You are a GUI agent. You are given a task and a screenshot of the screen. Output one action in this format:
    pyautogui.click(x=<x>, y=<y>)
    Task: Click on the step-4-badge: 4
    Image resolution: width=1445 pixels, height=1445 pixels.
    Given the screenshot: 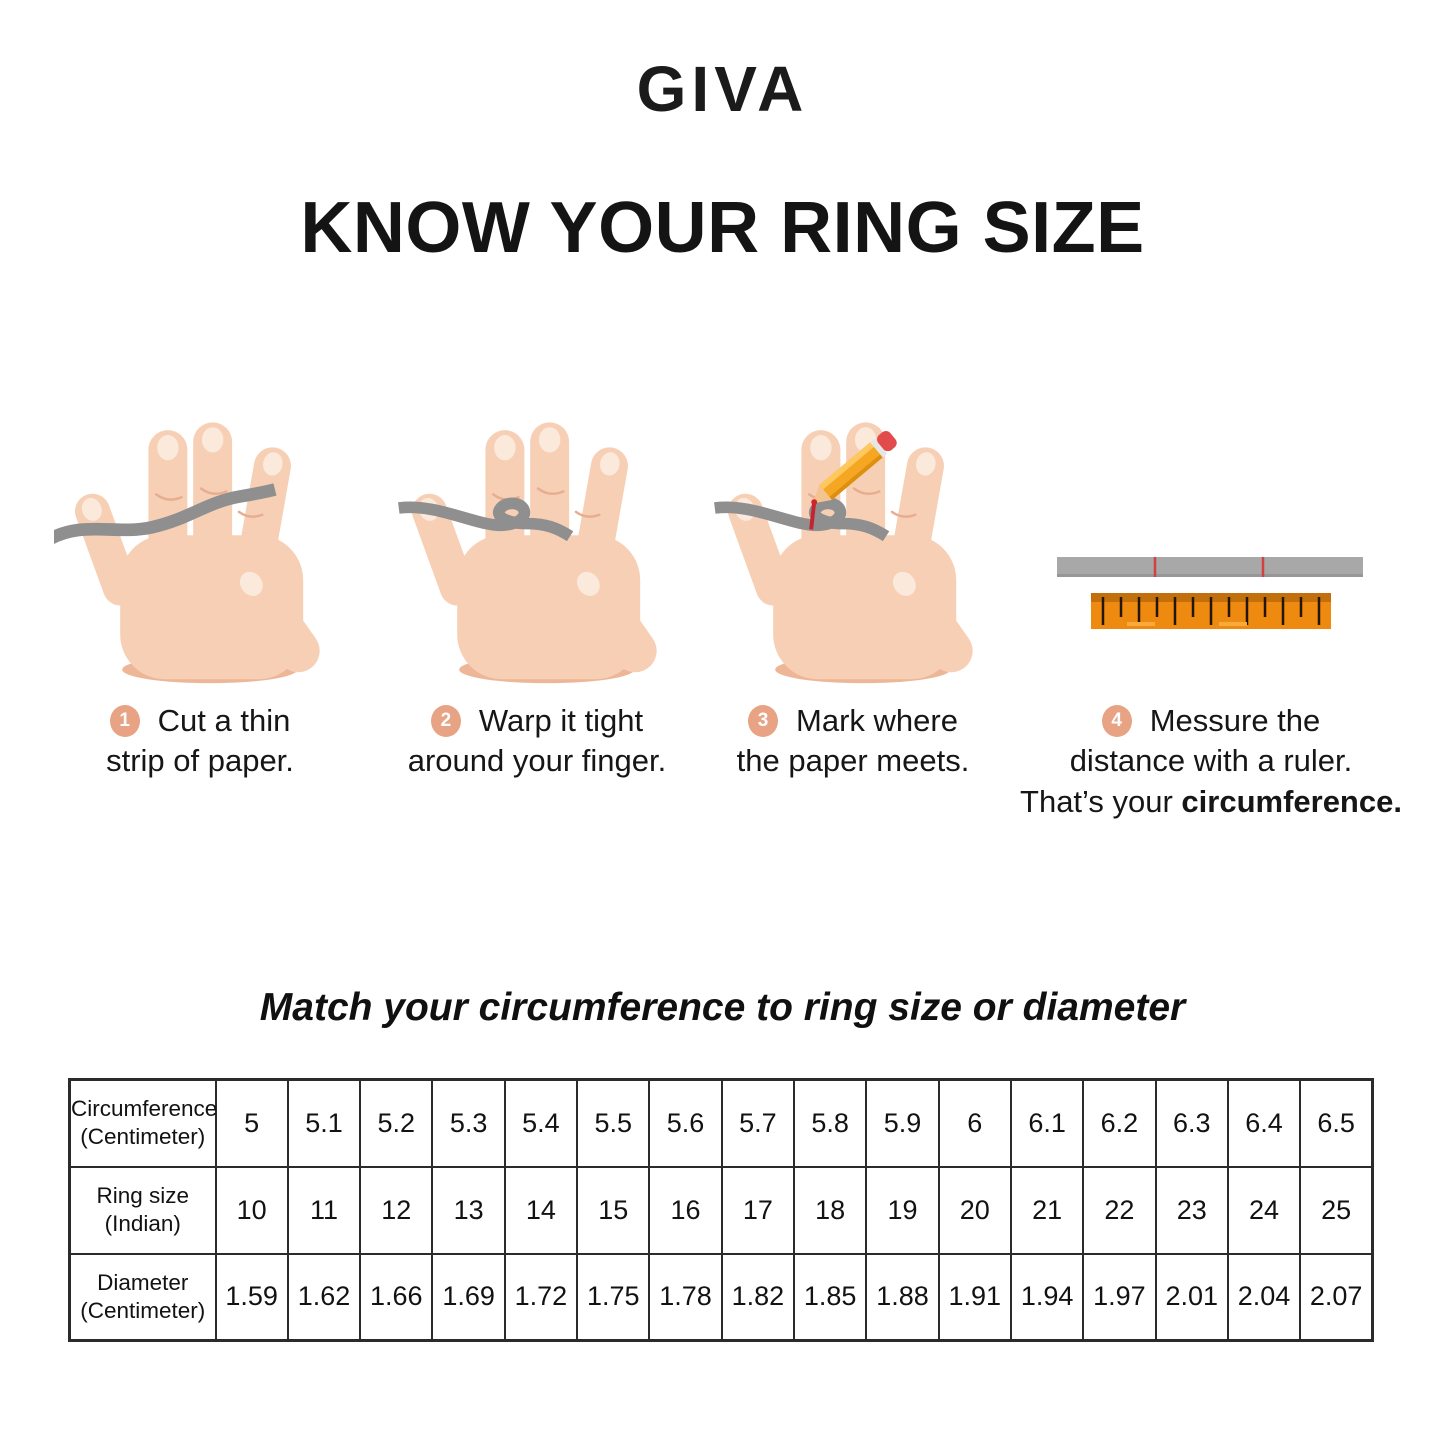 What is the action you would take?
    pyautogui.click(x=1116, y=721)
    